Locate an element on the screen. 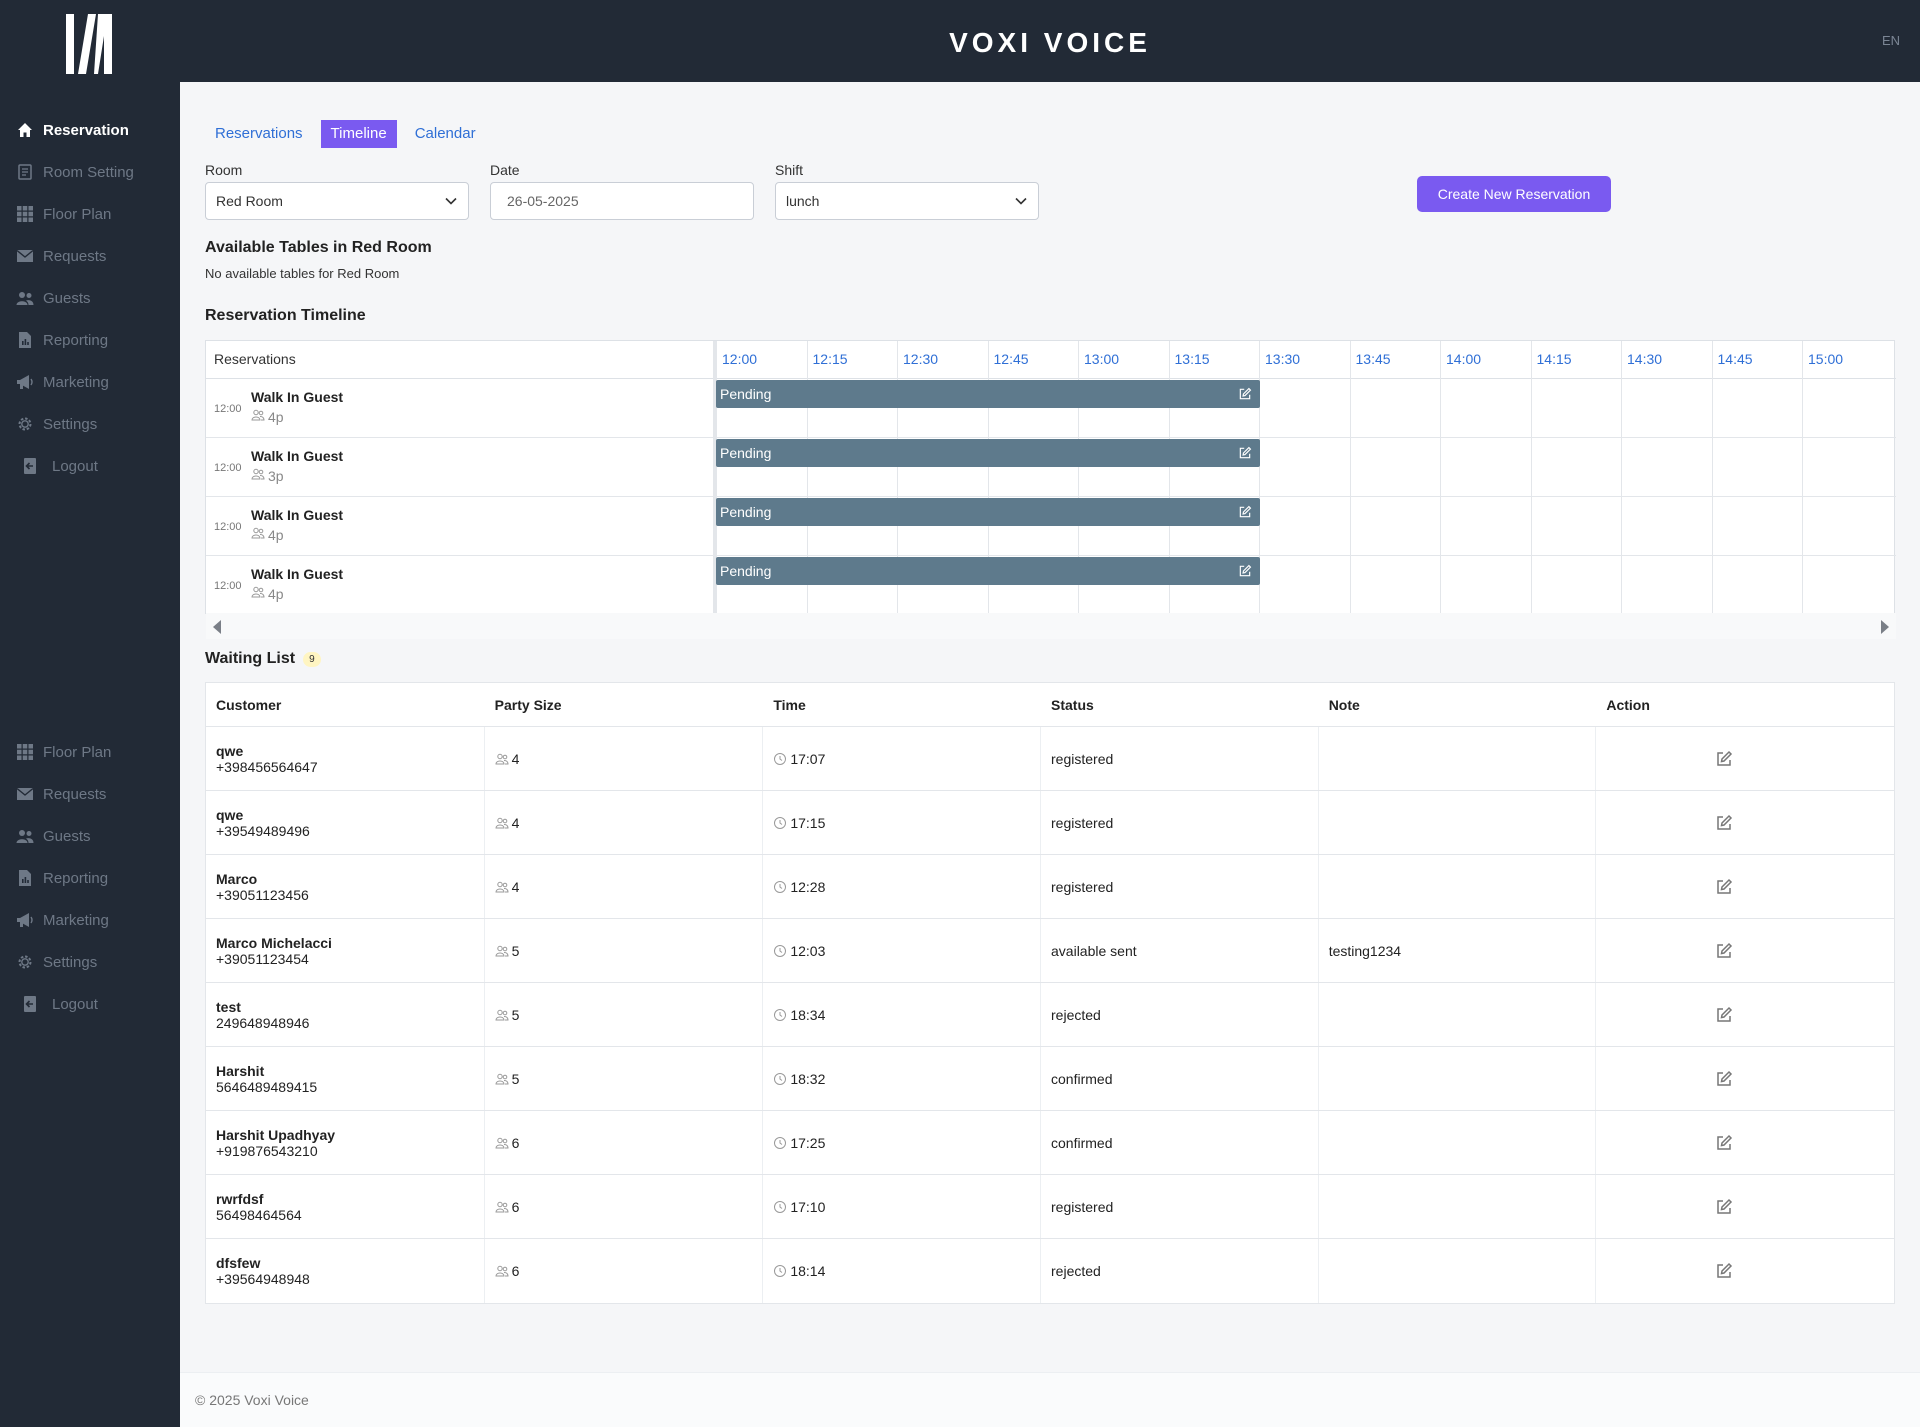  timeline-slot: 13:45 is located at coordinates (1395, 478).